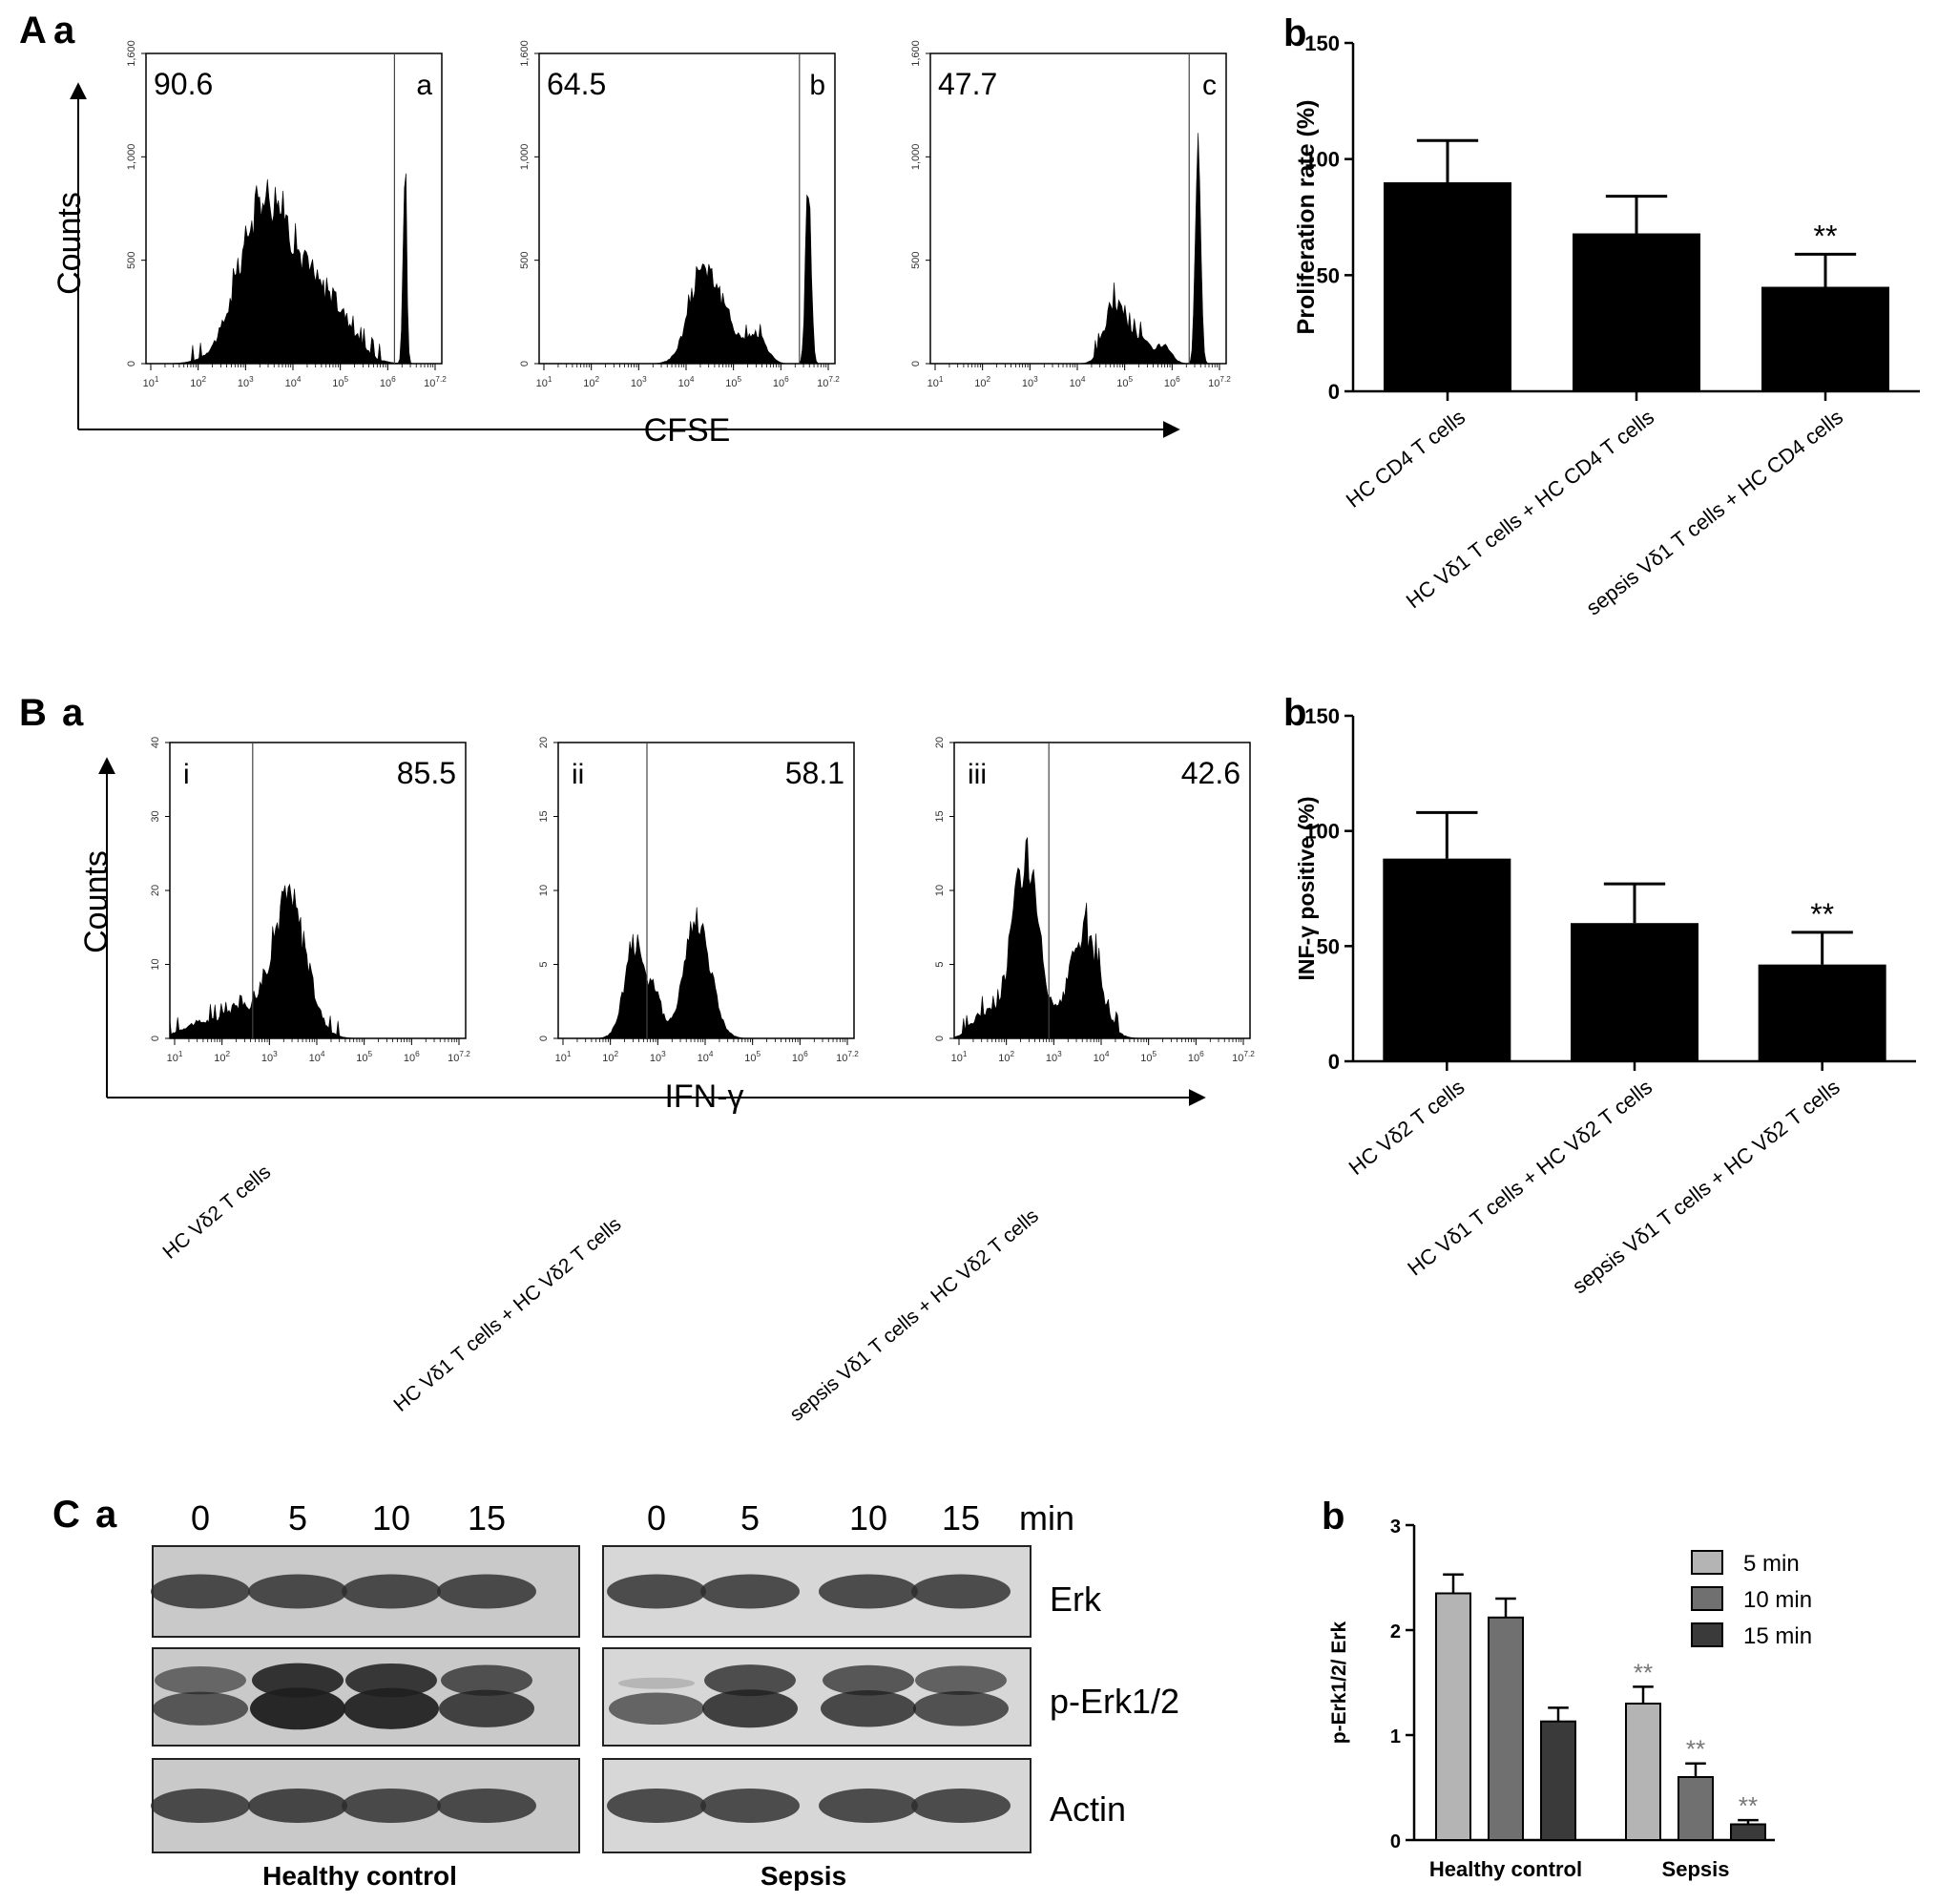 This screenshot has width=1938, height=1904. What do you see at coordinates (1294, 33) in the screenshot?
I see `panel-label-A-b: b` at bounding box center [1294, 33].